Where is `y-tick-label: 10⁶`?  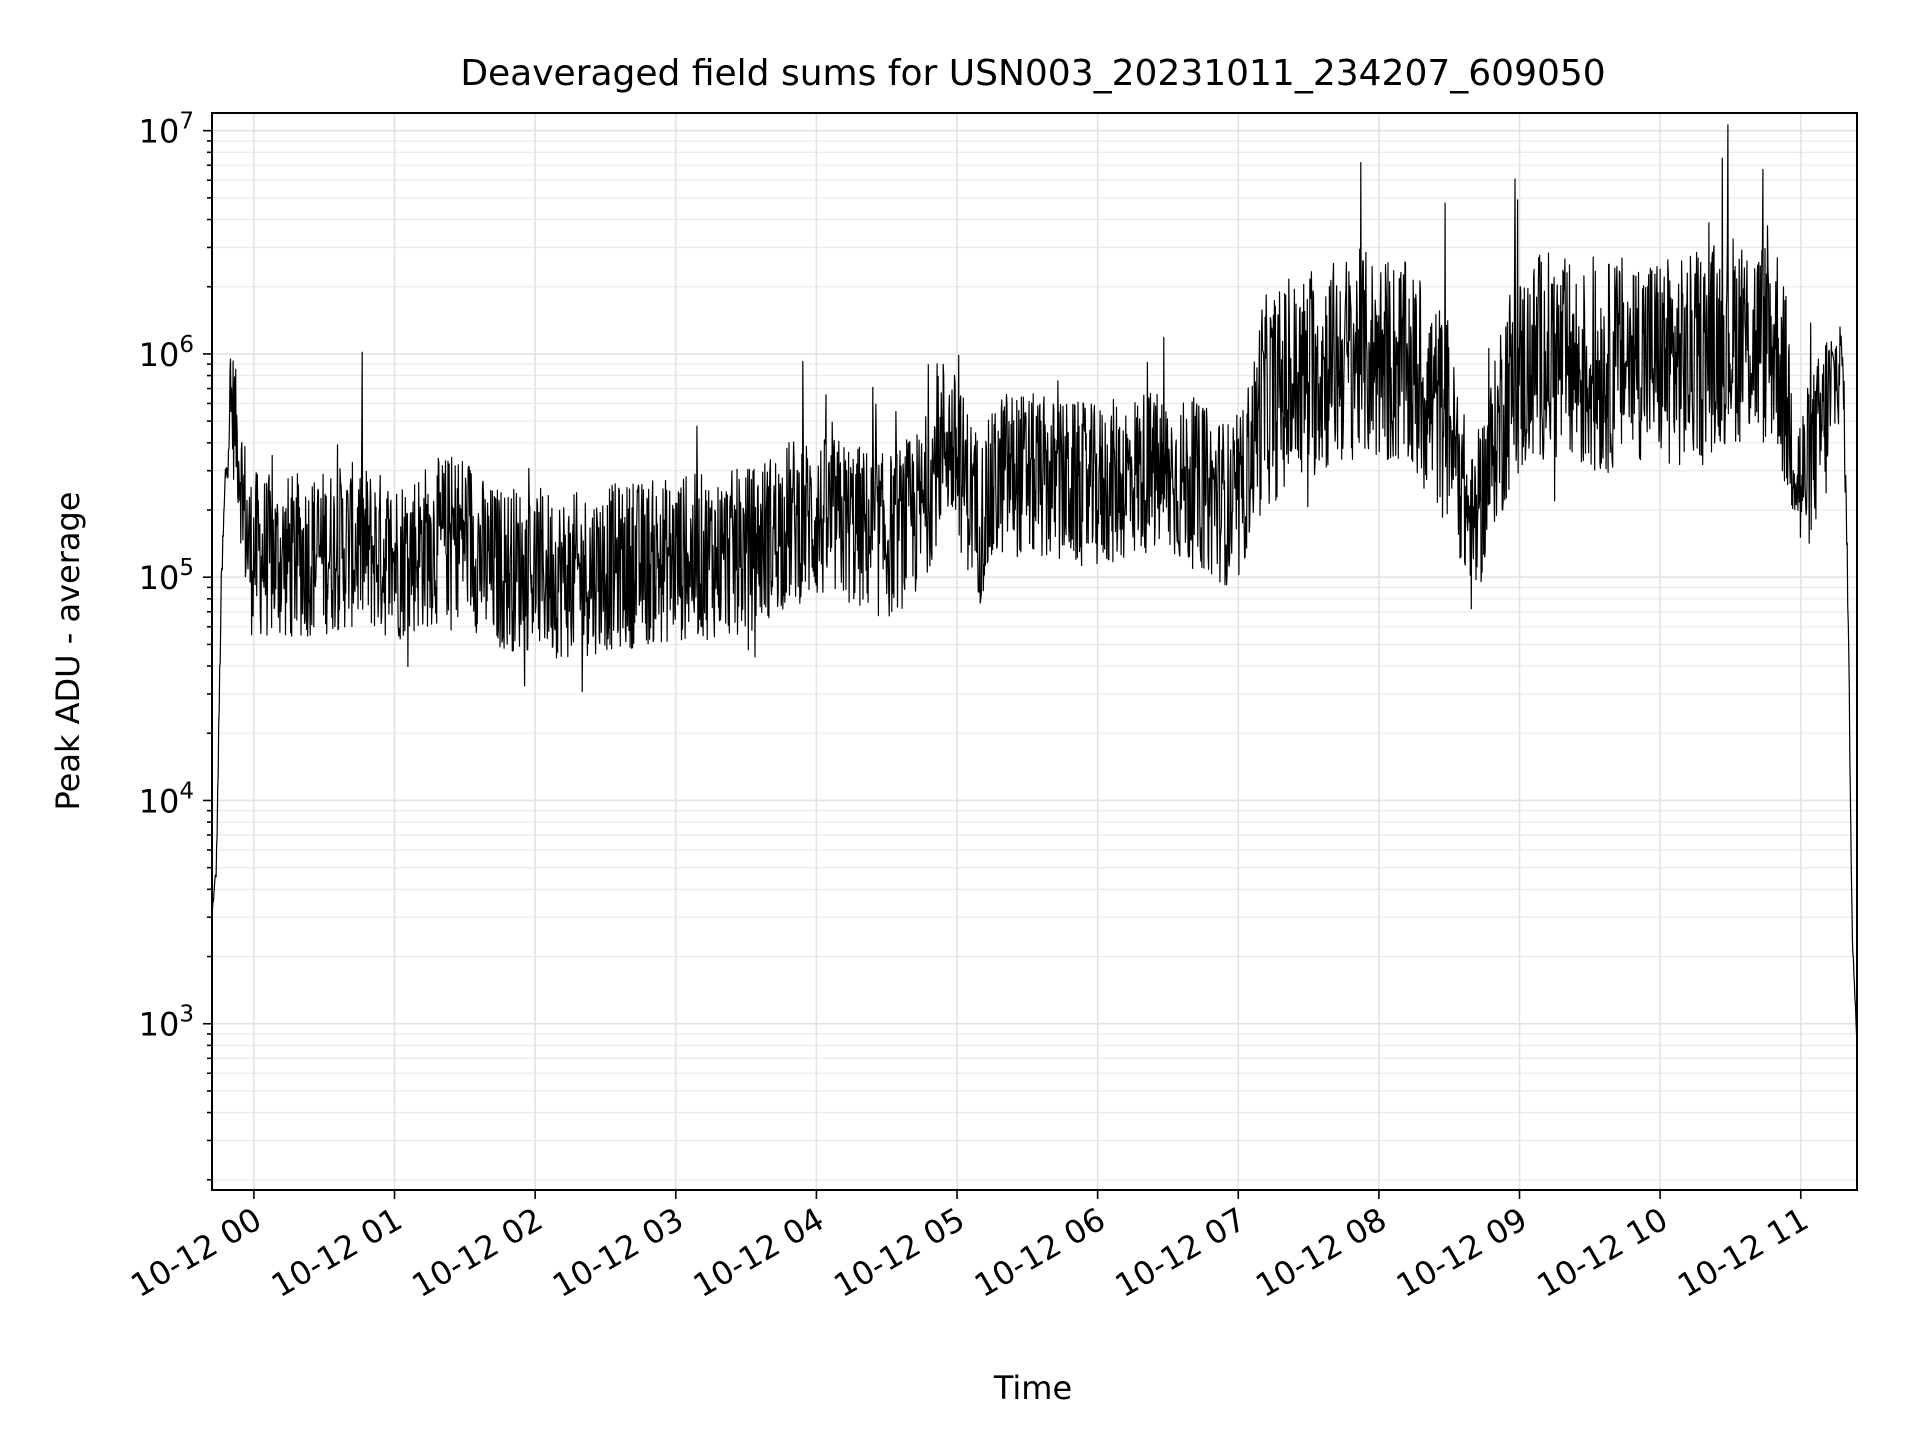
y-tick-label: 10⁶ is located at coordinates (166, 353).